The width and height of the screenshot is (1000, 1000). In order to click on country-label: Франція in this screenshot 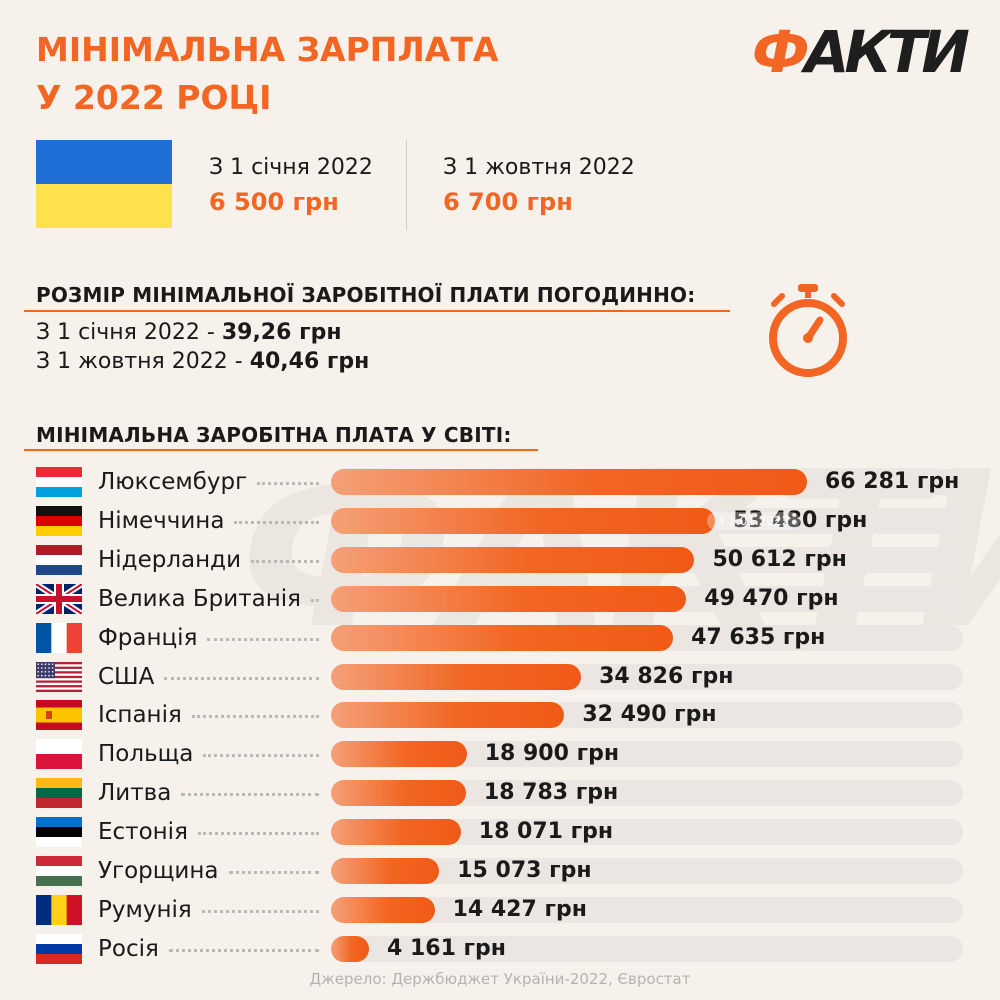, I will do `click(148, 637)`.